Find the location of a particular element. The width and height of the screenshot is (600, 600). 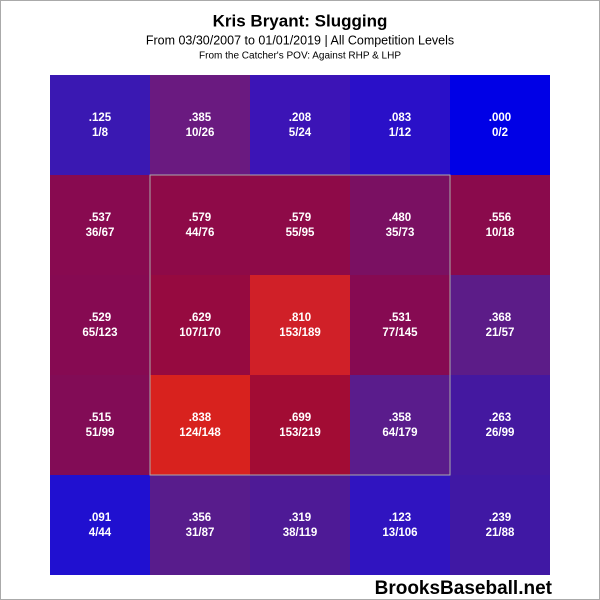

cell-value-label: .480 is located at coordinates (400, 218).